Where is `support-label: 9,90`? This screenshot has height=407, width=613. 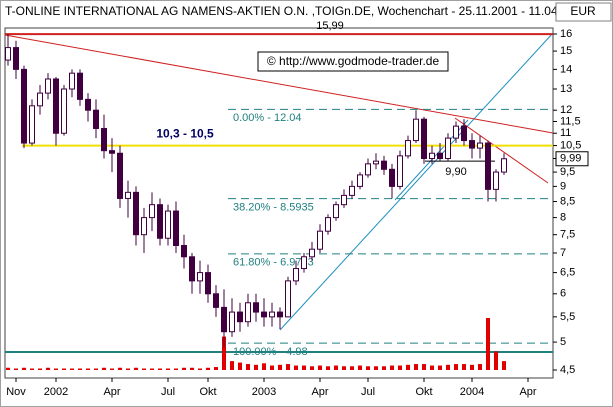
support-label: 9,90 is located at coordinates (455, 172).